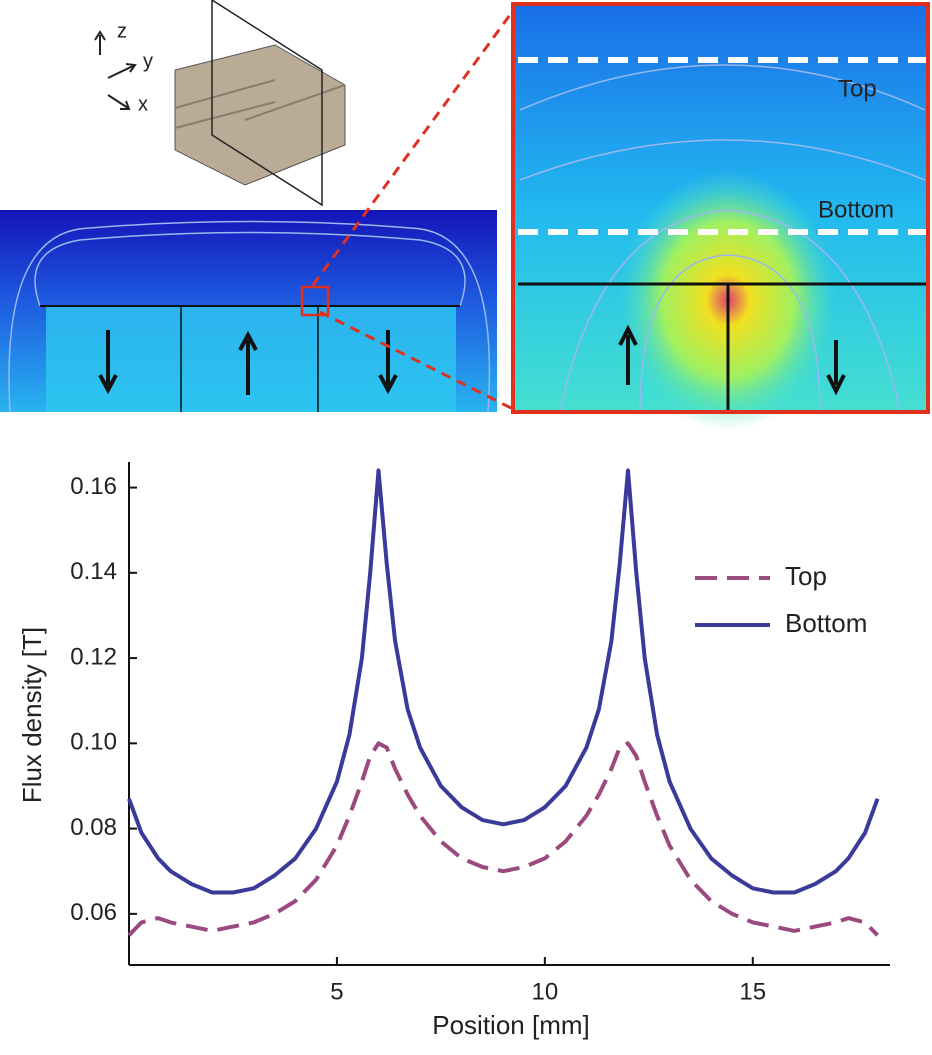 The image size is (932, 1055). Describe the element at coordinates (93, 827) in the screenshot. I see `y-tick-label: 0.08` at that location.